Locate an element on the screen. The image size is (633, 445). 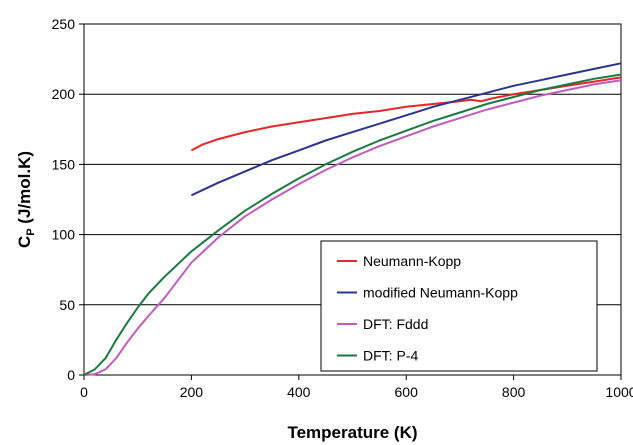
x-tick-label-0: 0 is located at coordinates (84, 392).